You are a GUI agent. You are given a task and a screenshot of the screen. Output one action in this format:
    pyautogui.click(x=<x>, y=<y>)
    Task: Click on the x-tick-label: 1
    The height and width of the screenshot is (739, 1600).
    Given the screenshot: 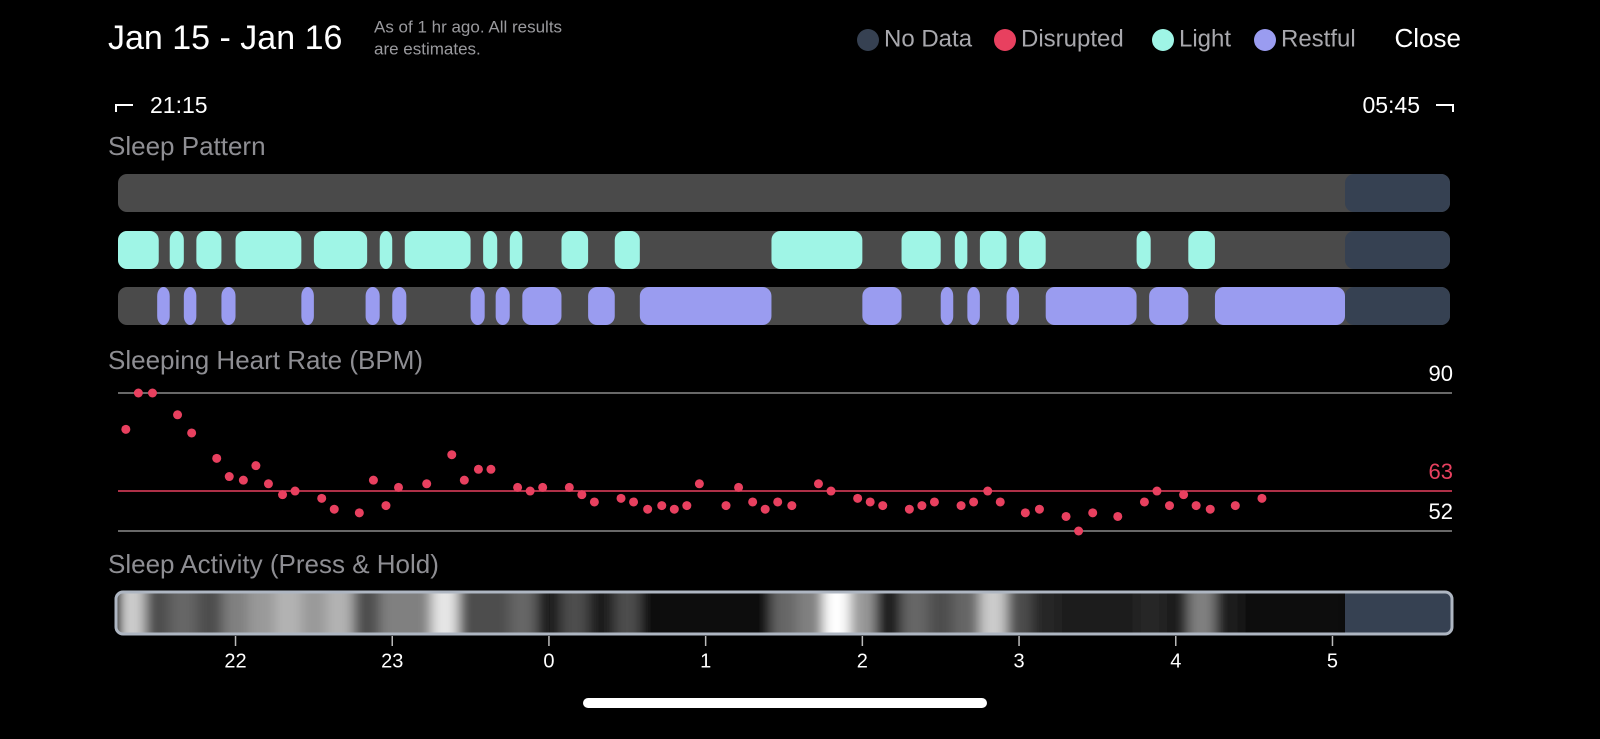 What is the action you would take?
    pyautogui.click(x=705, y=661)
    